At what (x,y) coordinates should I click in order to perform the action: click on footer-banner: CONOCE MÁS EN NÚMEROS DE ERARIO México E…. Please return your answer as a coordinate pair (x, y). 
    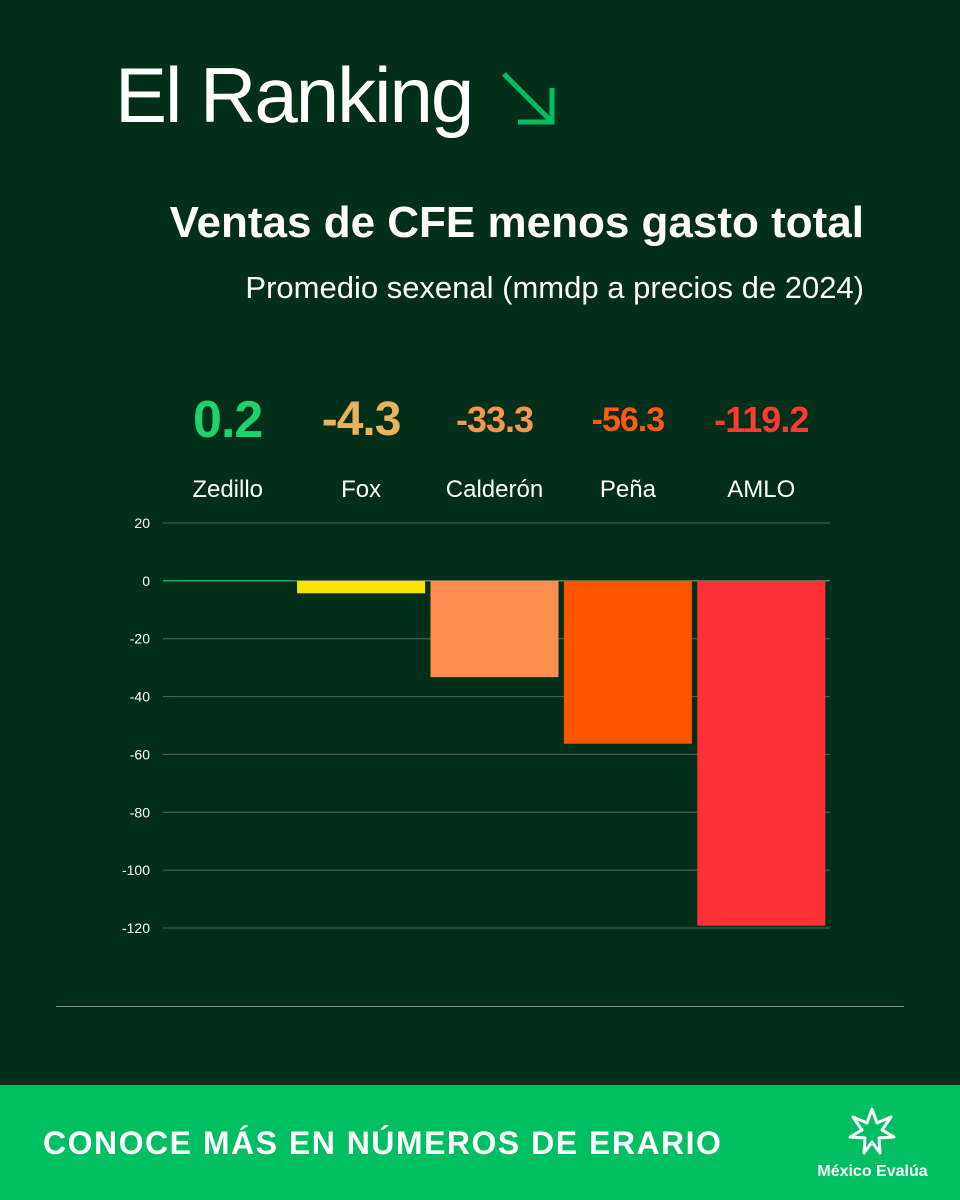
    Looking at the image, I should click on (480, 1142).